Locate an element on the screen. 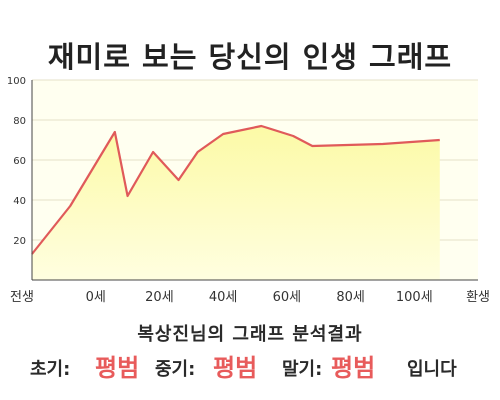  x-tick-label: 20세 is located at coordinates (159, 297).